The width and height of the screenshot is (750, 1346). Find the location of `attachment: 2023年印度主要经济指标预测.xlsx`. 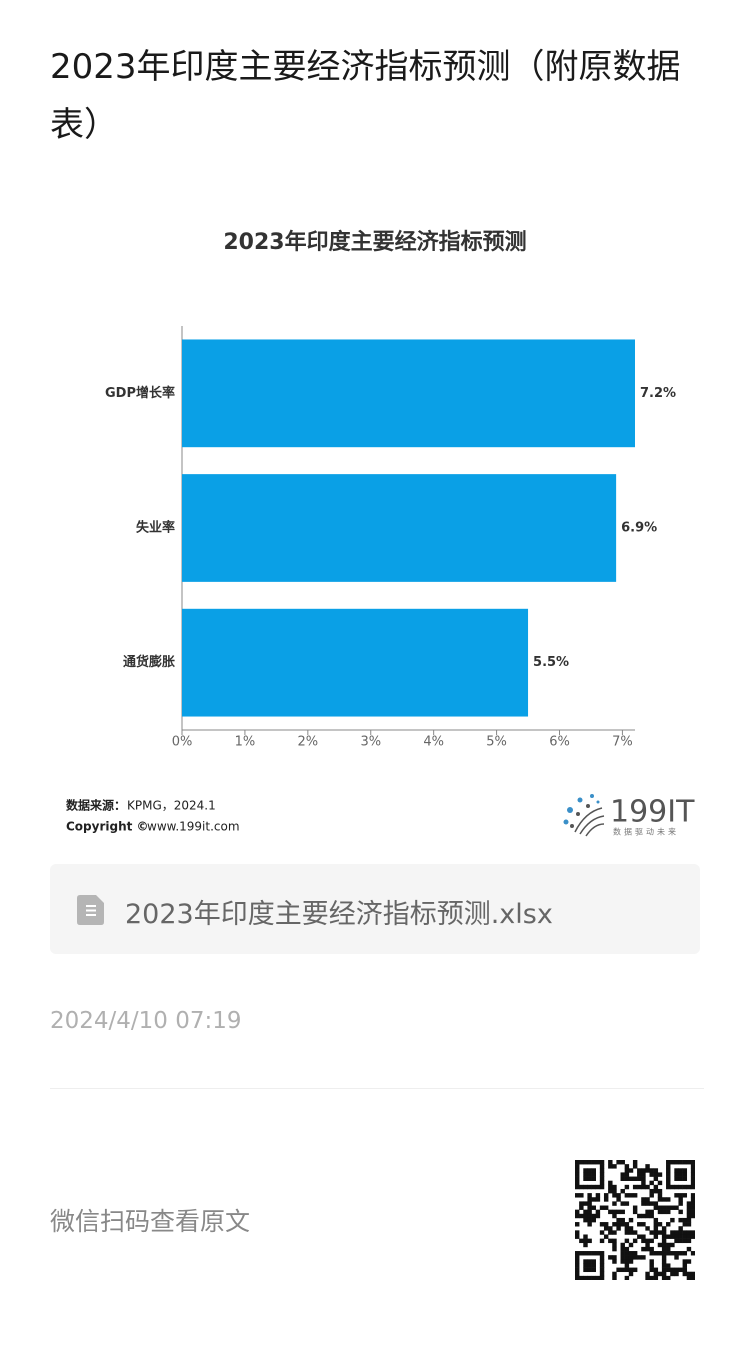

attachment: 2023年印度主要经济指标预测.xlsx is located at coordinates (375, 909).